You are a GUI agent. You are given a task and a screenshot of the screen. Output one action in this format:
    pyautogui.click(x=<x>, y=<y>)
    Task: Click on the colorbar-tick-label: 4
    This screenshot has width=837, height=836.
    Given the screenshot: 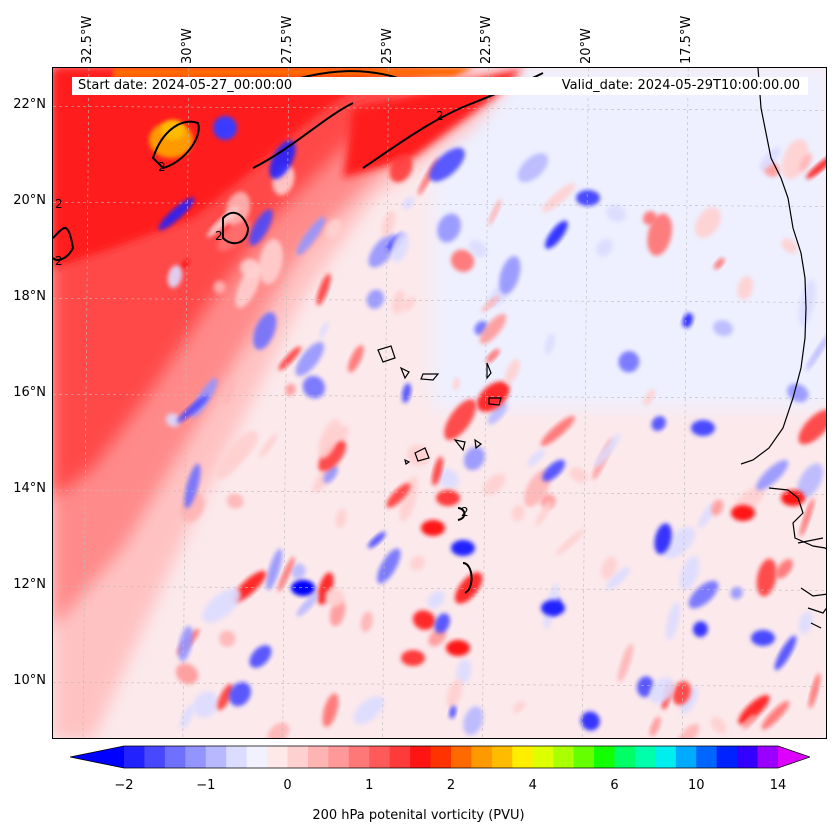 What is the action you would take?
    pyautogui.click(x=532, y=785)
    